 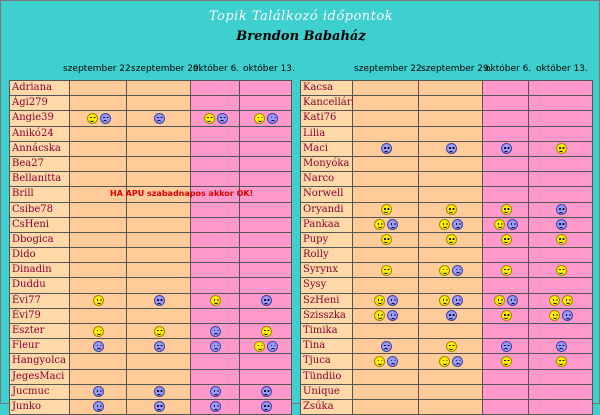 What do you see at coordinates (447, 195) in the screenshot?
I see `right-table-row: Norwell` at bounding box center [447, 195].